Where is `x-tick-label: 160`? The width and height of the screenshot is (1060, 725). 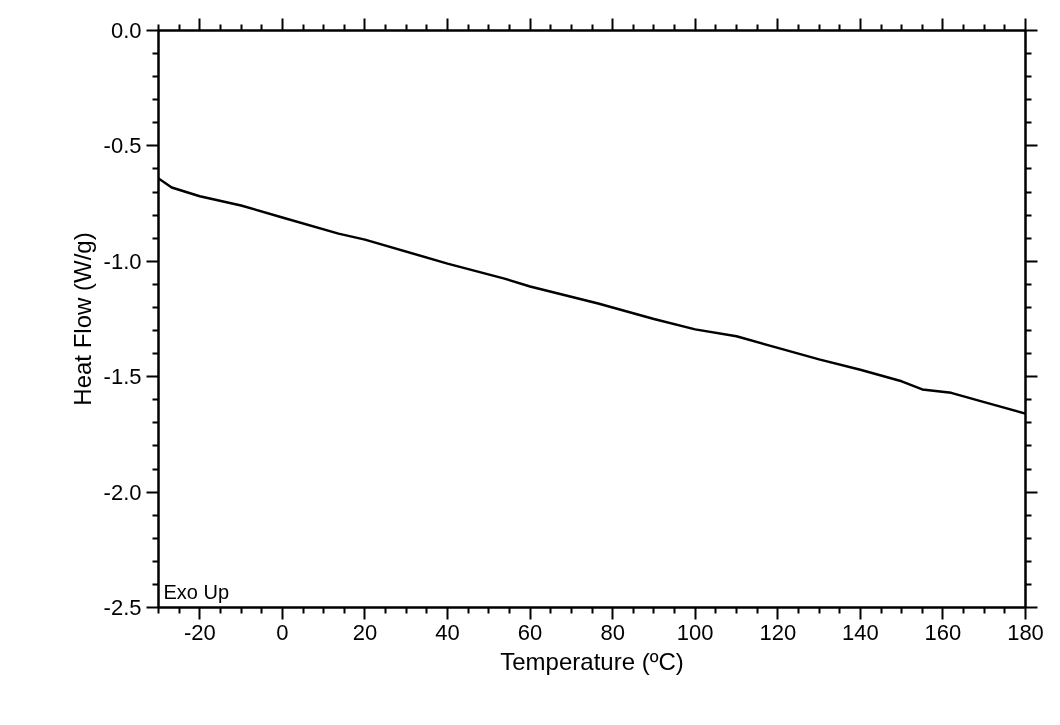 x-tick-label: 160 is located at coordinates (943, 632).